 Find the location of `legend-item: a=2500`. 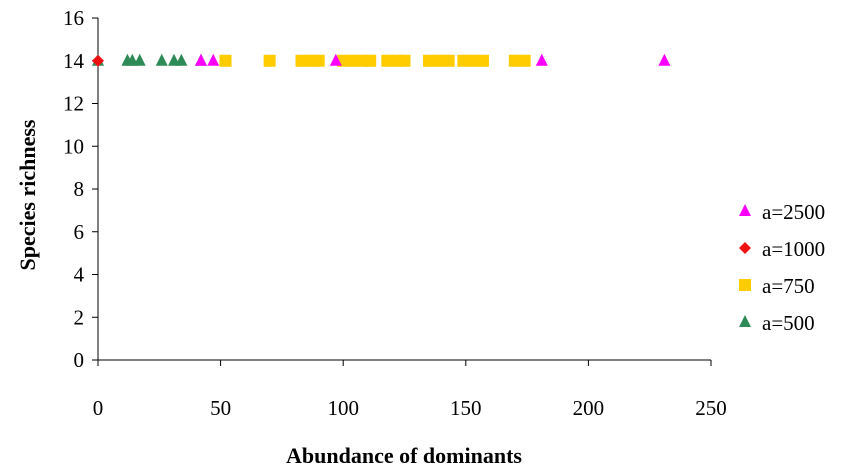

legend-item: a=2500 is located at coordinates (782, 212).